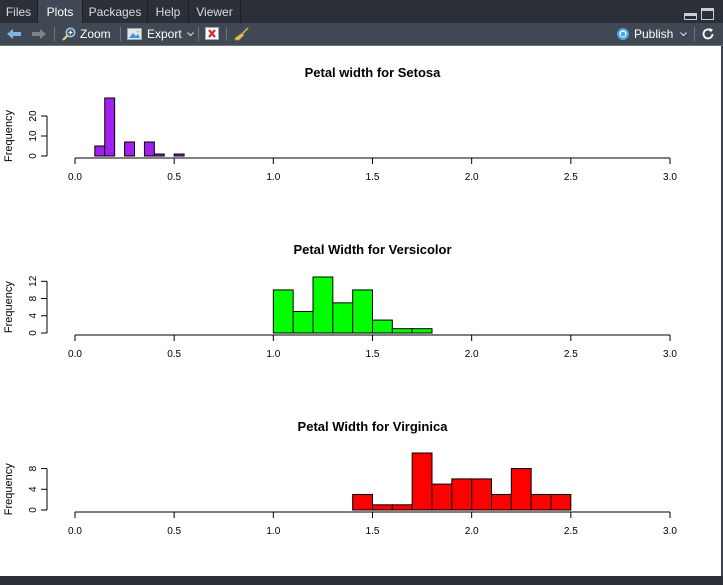  I want to click on tab-plots: Plots, so click(60, 11).